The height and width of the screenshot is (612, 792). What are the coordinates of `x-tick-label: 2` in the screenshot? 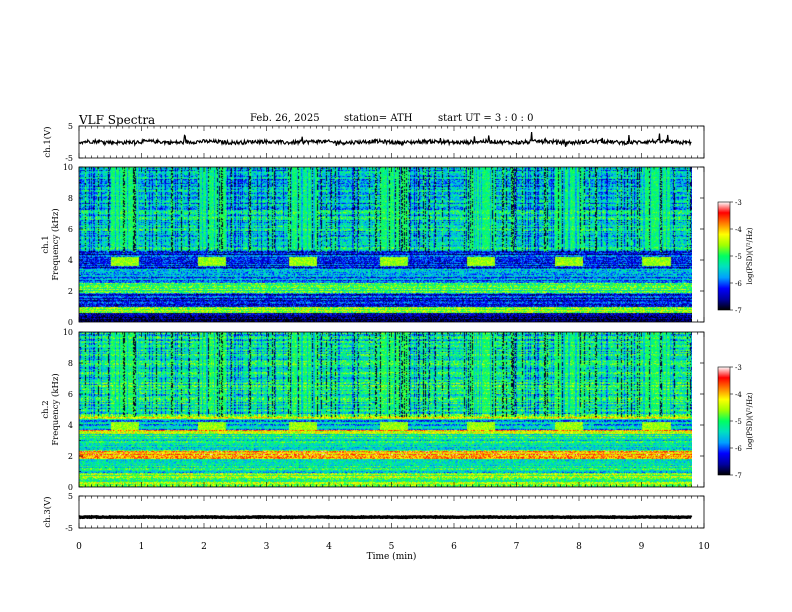 It's located at (204, 547).